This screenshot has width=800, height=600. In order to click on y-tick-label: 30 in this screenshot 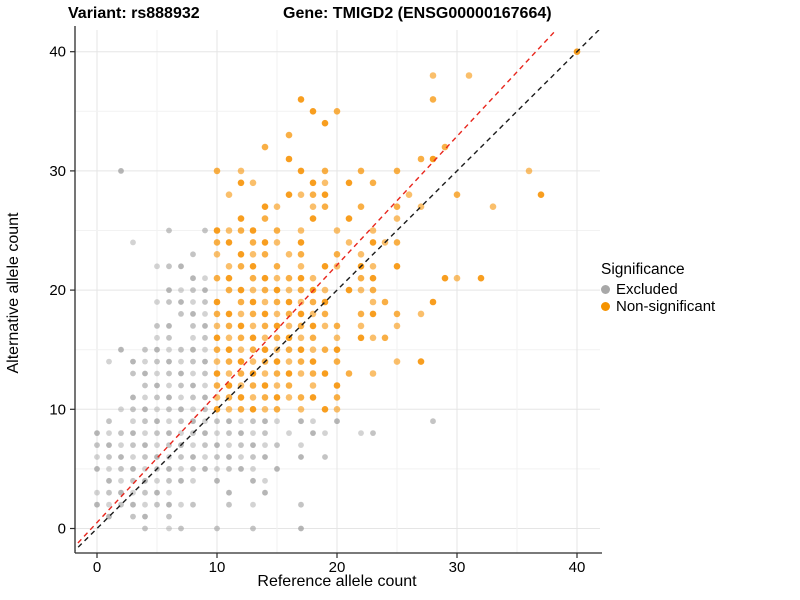, I will do `click(57, 171)`.